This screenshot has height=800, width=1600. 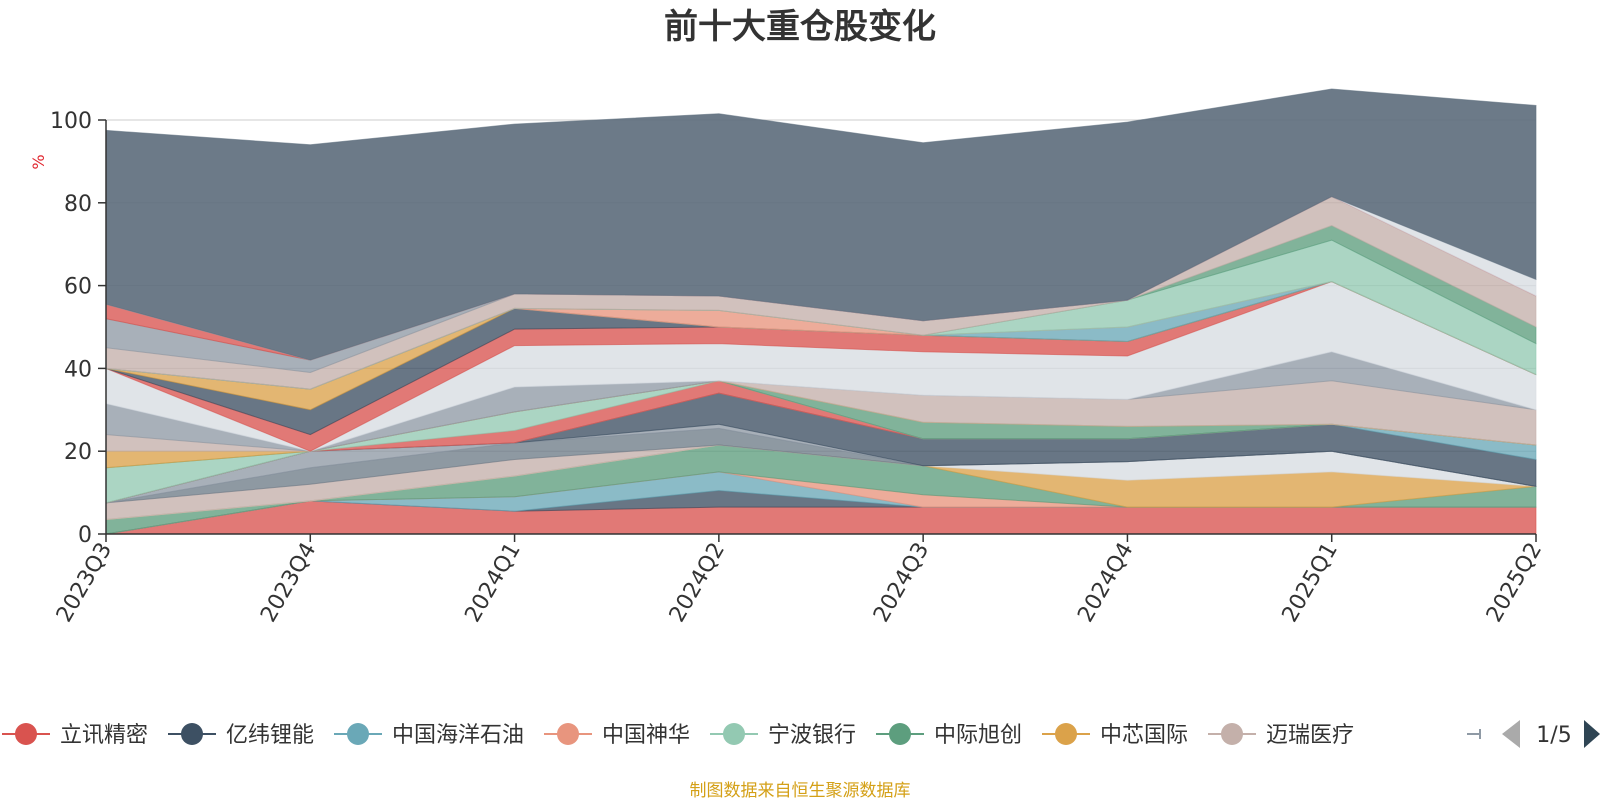 I want to click on y-tick-label: 80, so click(x=78, y=204).